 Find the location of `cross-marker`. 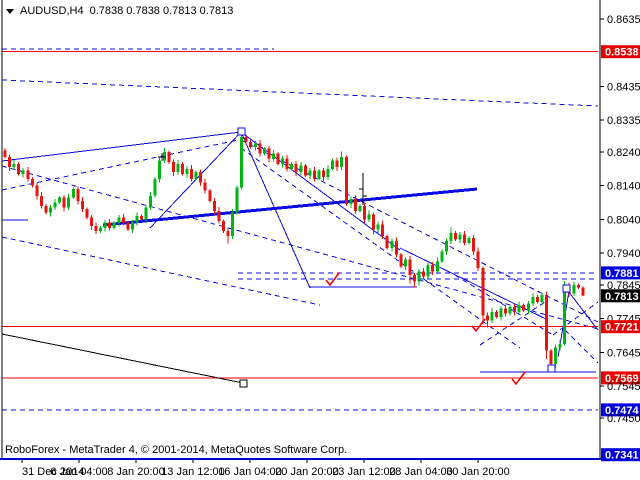

cross-marker is located at coordinates (162, 157).